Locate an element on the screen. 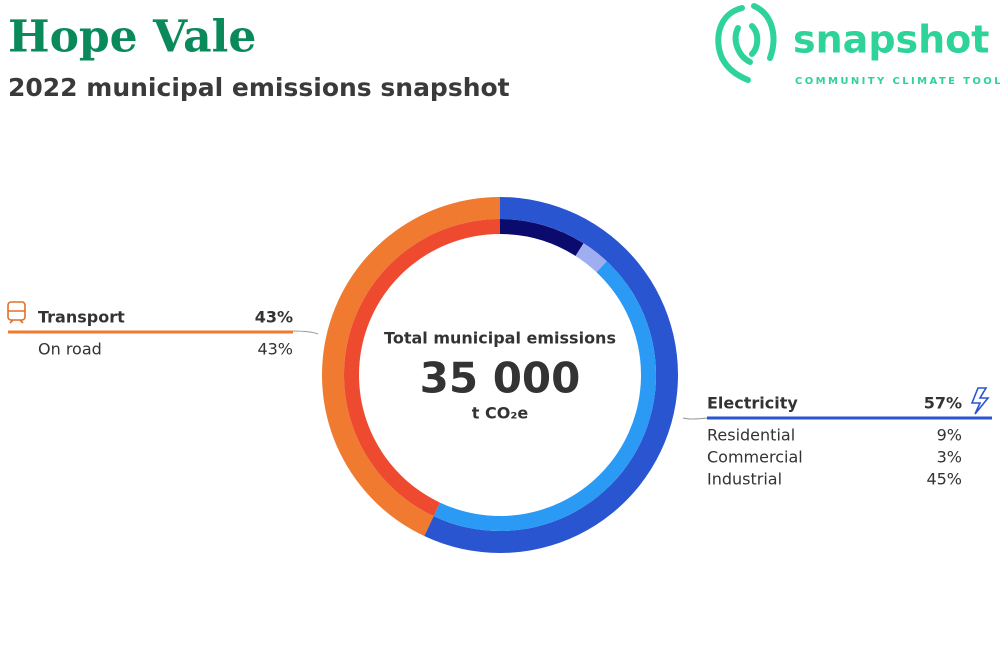 The height and width of the screenshot is (670, 1000). legend-item-value: 9% is located at coordinates (949, 435).